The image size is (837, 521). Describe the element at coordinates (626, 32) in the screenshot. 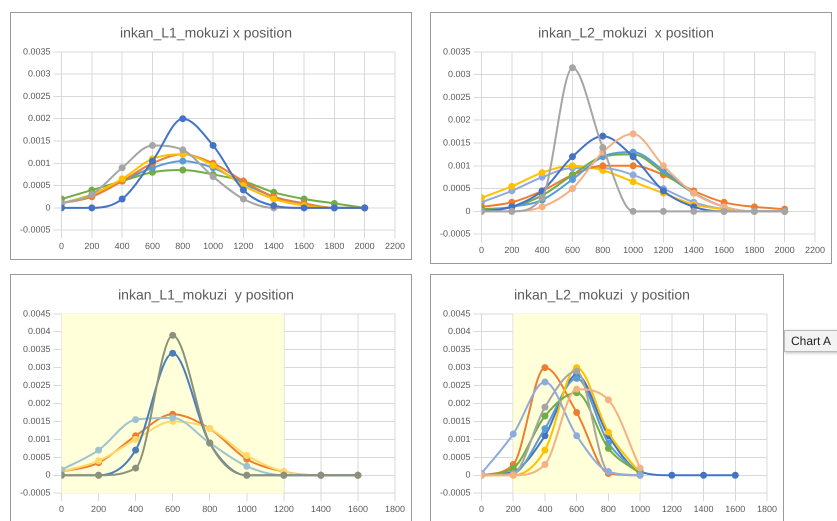

I see `chart-title: inkan_L2_mokuzi x position` at that location.